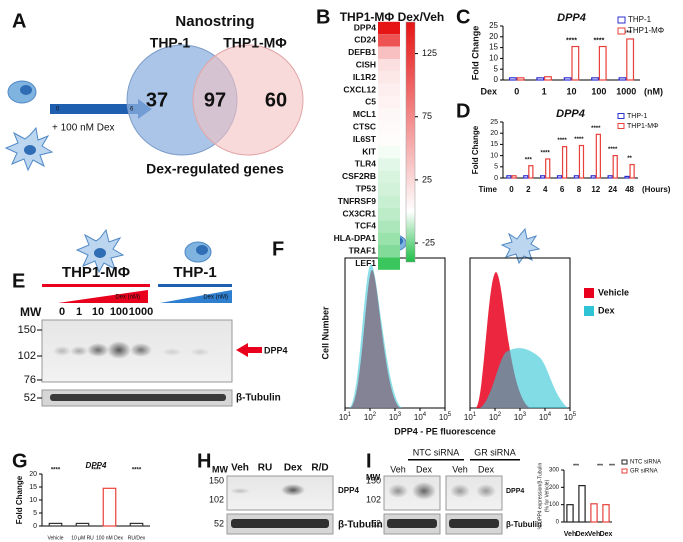 Image resolution: width=683 pixels, height=542 pixels. Describe the element at coordinates (487, 189) in the screenshot. I see `x-axis-label: Time` at that location.